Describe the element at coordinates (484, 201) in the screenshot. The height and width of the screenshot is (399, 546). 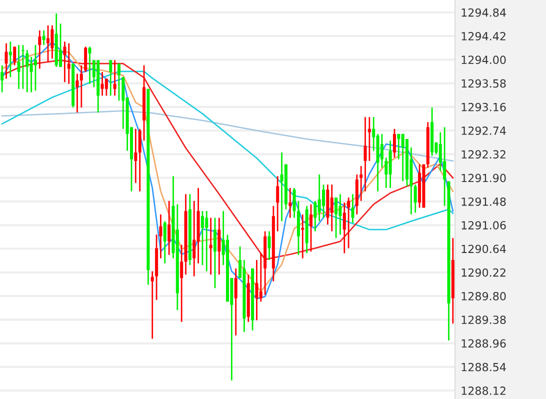
I see `y-tick-label: 1291.48` at that location.